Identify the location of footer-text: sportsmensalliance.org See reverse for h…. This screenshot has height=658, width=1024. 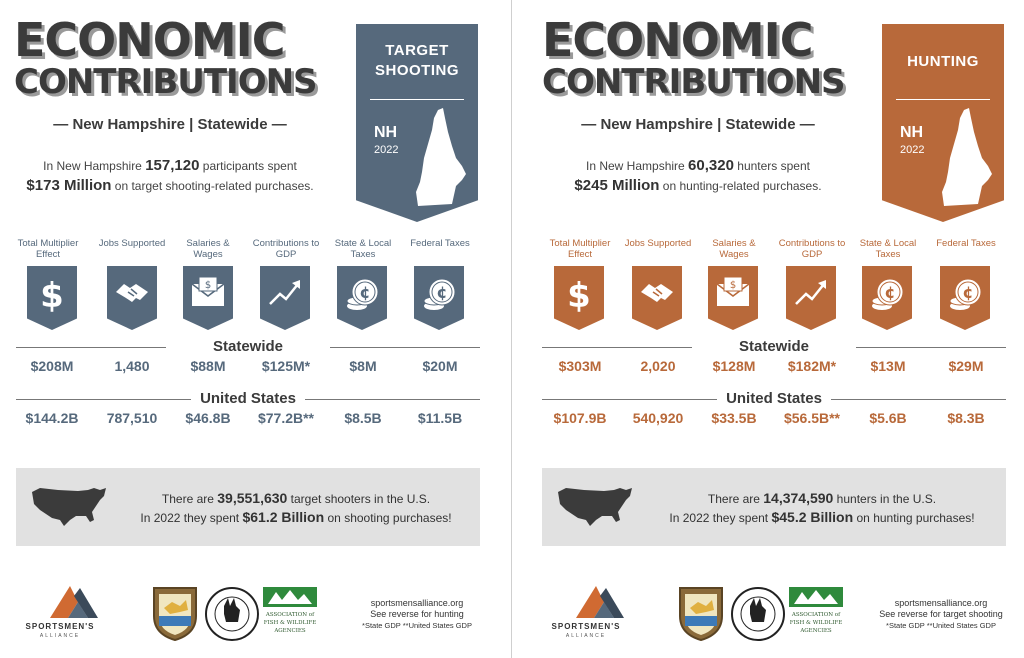
(417, 614).